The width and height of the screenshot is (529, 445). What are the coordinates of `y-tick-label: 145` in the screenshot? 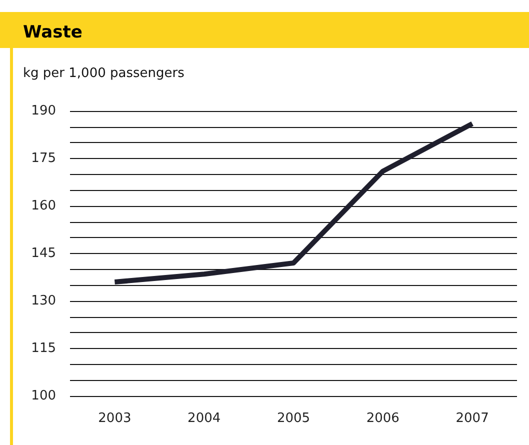 It's located at (43, 253).